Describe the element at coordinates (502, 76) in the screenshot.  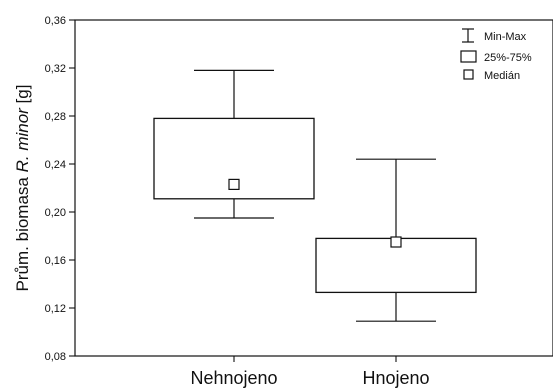
I see `legend-median-label: Medián` at that location.